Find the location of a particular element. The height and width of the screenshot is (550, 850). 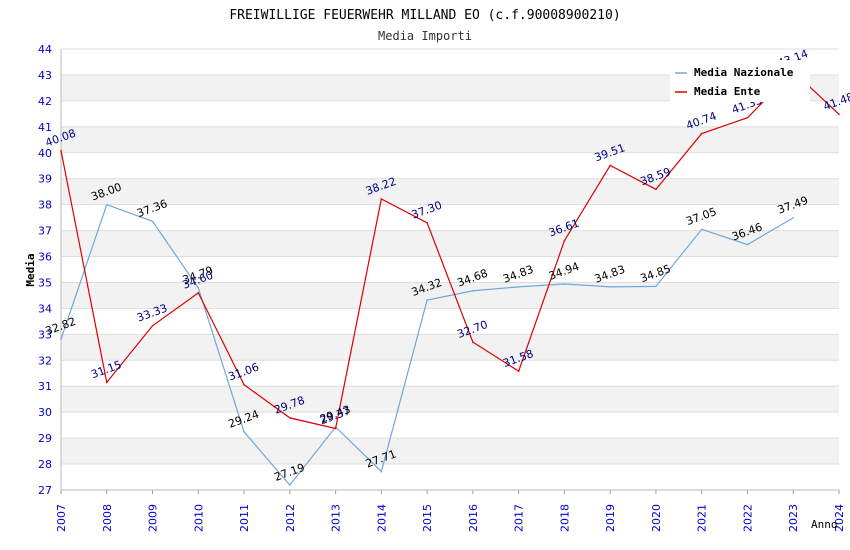

legend: Media Nazionale Media Ente is located at coordinates (740, 81).